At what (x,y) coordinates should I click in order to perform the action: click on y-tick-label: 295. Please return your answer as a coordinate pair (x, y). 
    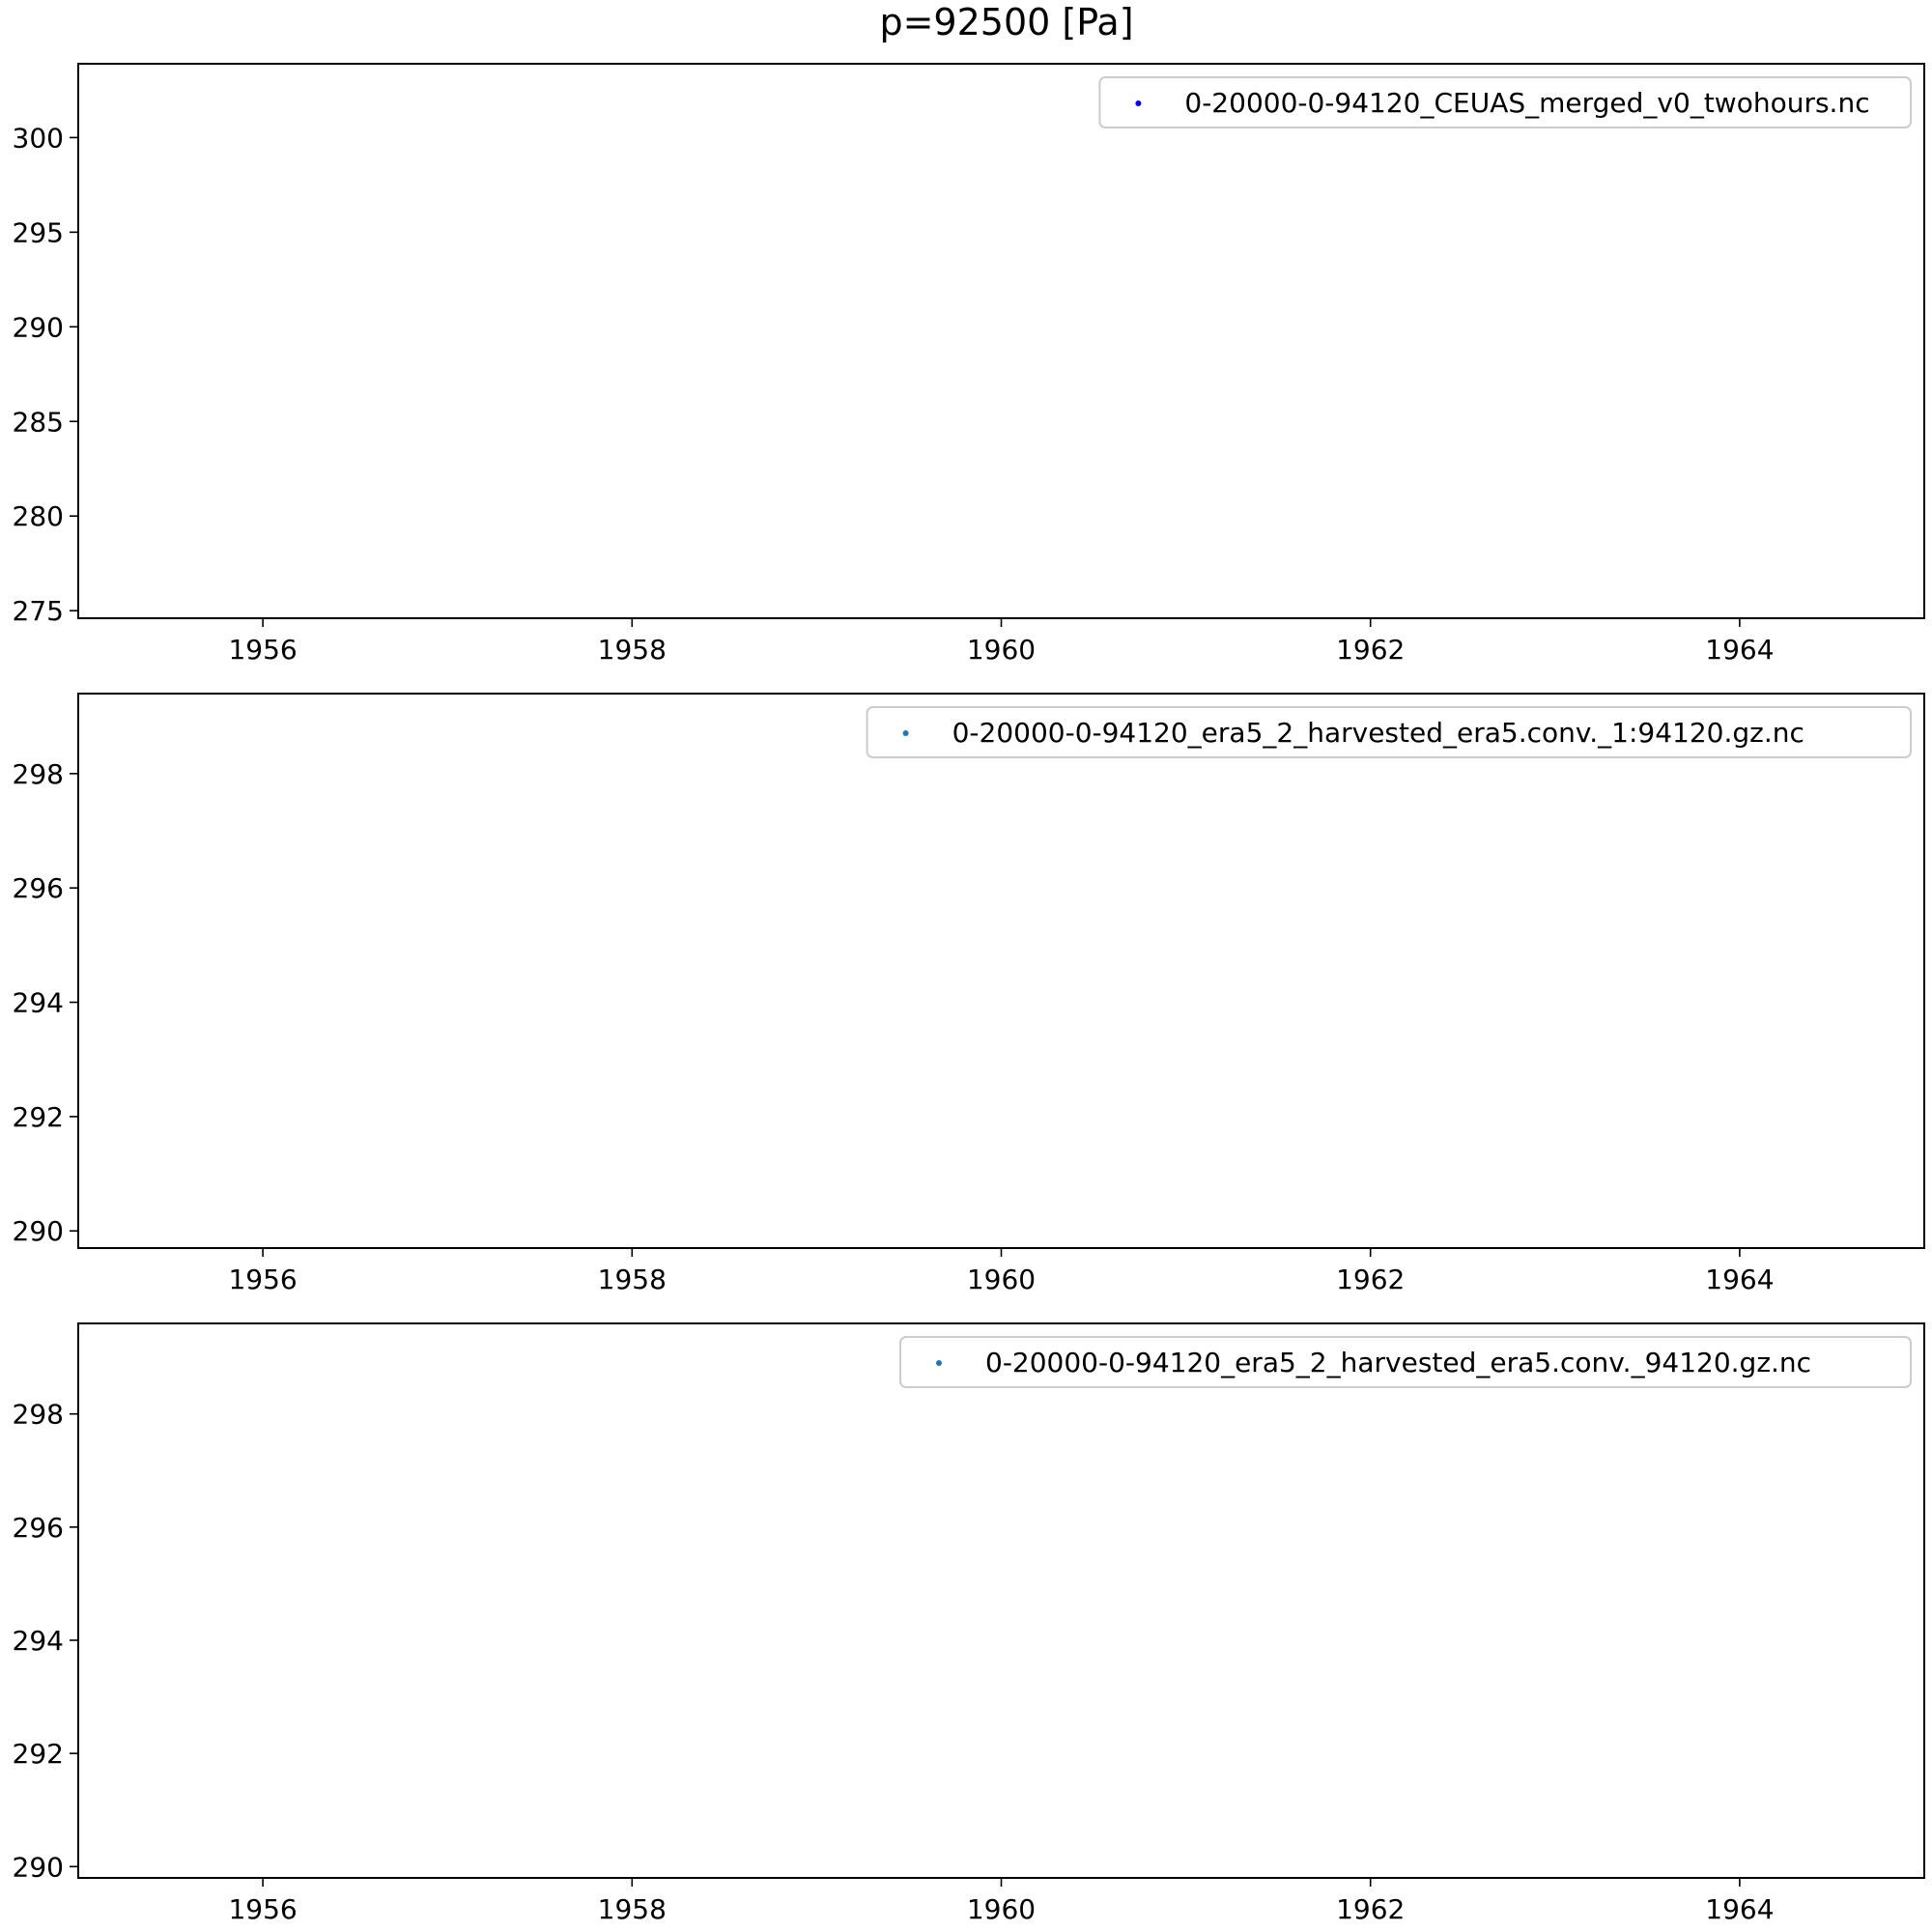
    Looking at the image, I should click on (38, 232).